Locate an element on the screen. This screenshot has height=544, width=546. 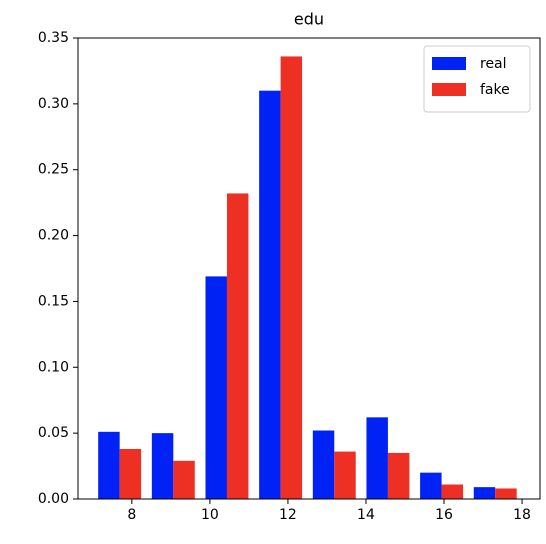
x-tick-label: 18 is located at coordinates (522, 515).